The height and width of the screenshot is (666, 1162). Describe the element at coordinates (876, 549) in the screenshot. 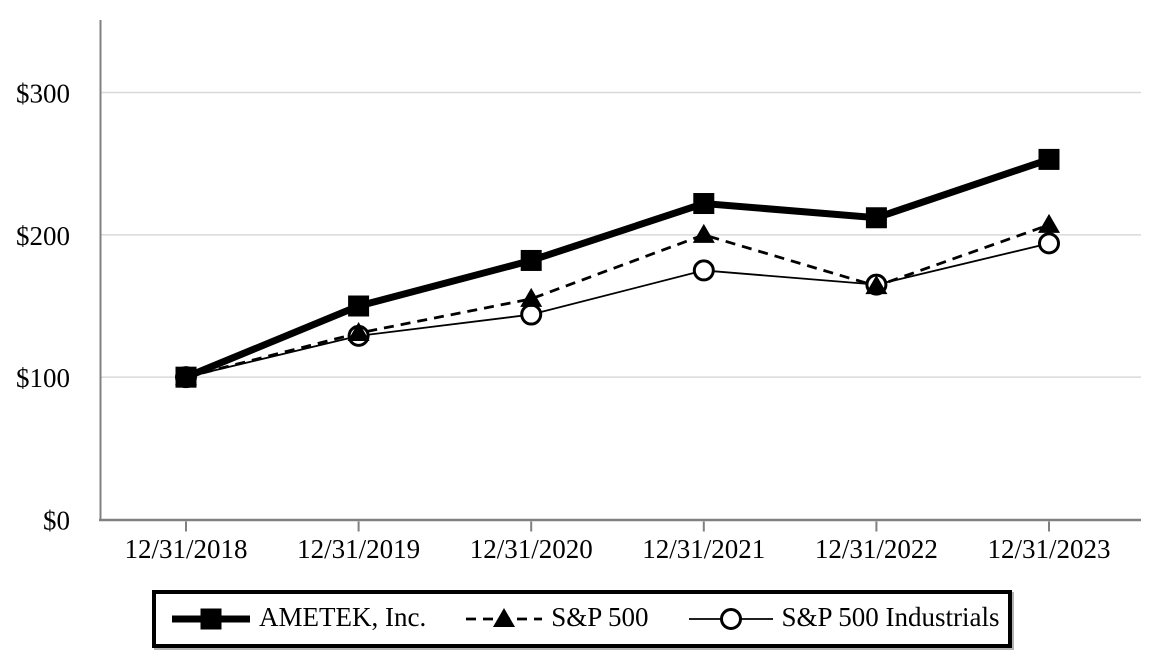

I see `x-axis-label: 12/31/2022` at that location.